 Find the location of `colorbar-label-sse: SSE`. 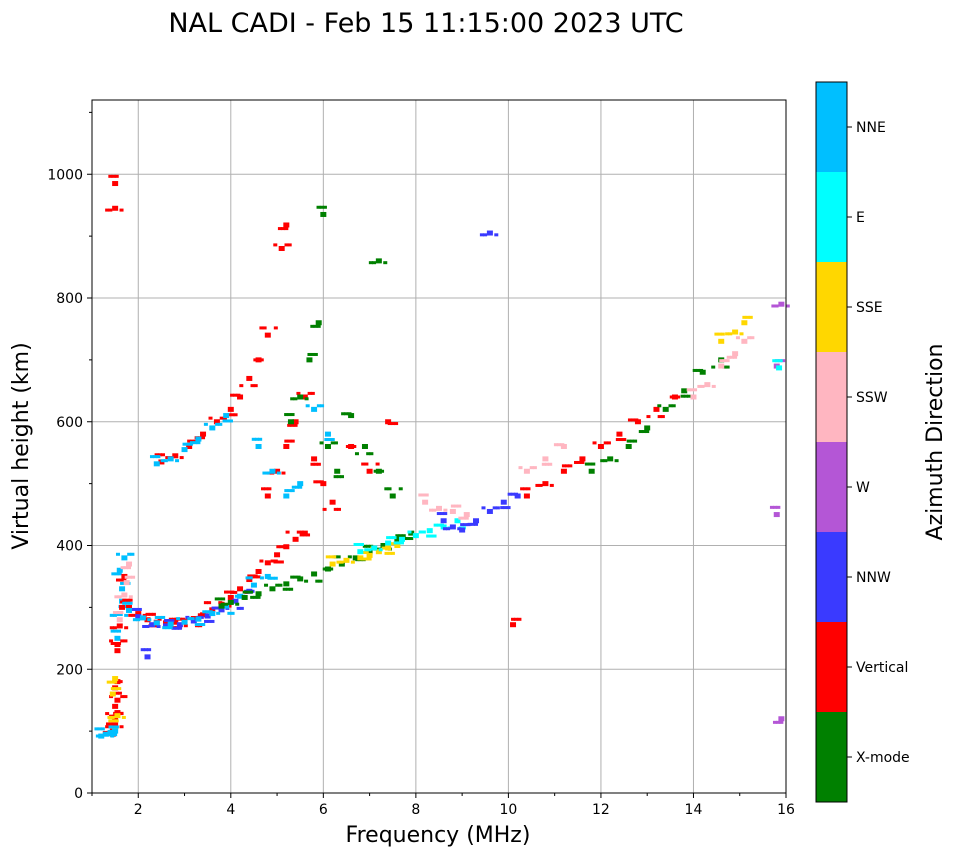

colorbar-label-sse: SSE is located at coordinates (869, 308).